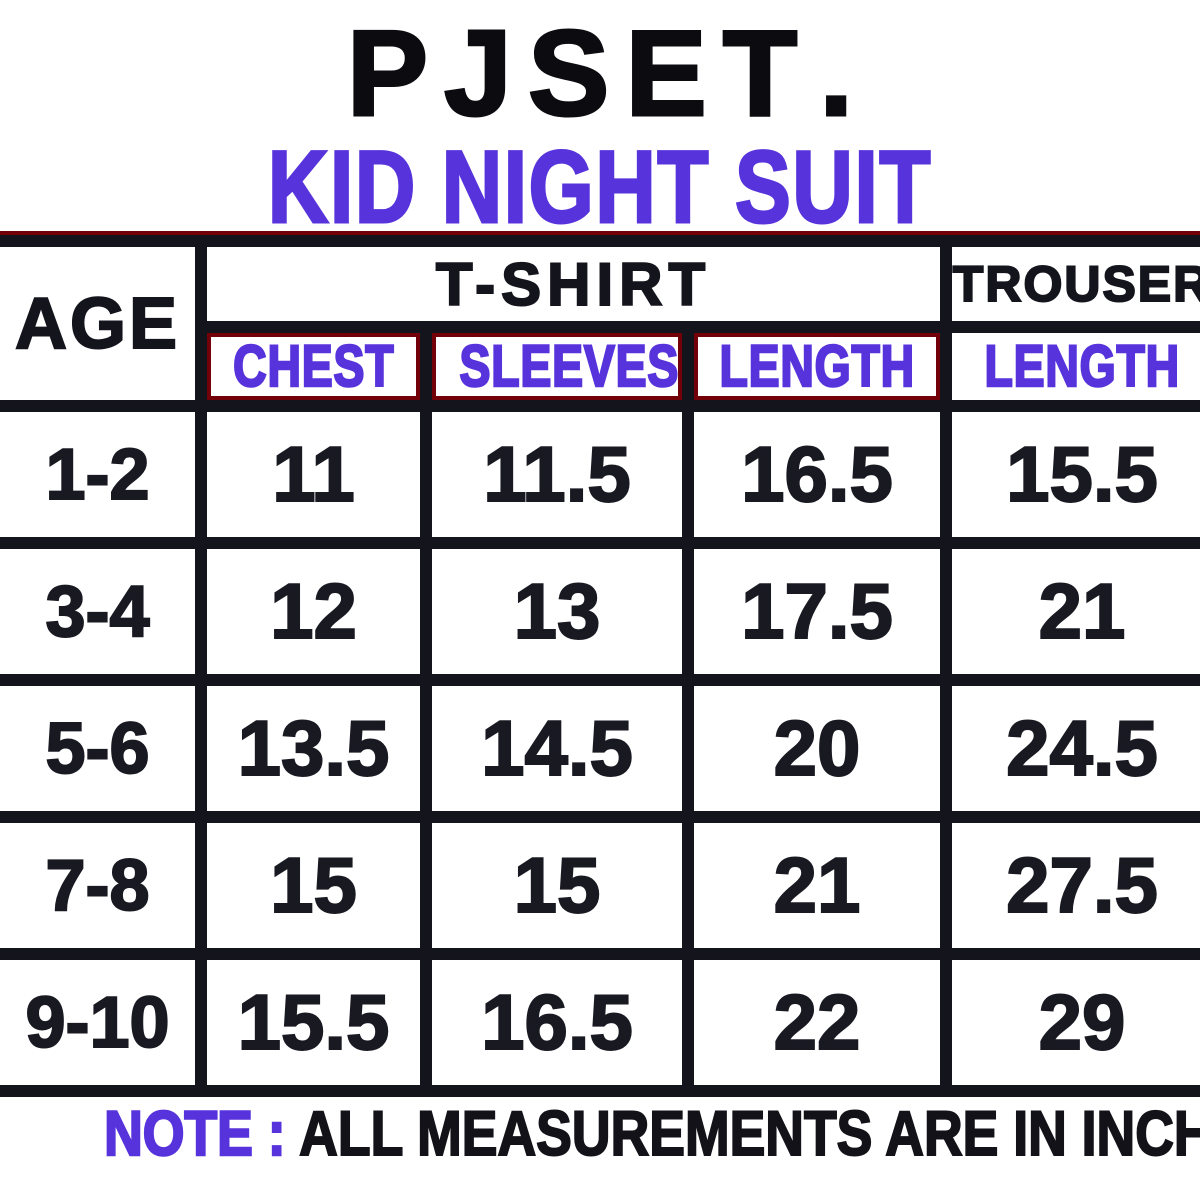  I want to click on trouser-length-column-header: LENGTH, so click(1070, 366).